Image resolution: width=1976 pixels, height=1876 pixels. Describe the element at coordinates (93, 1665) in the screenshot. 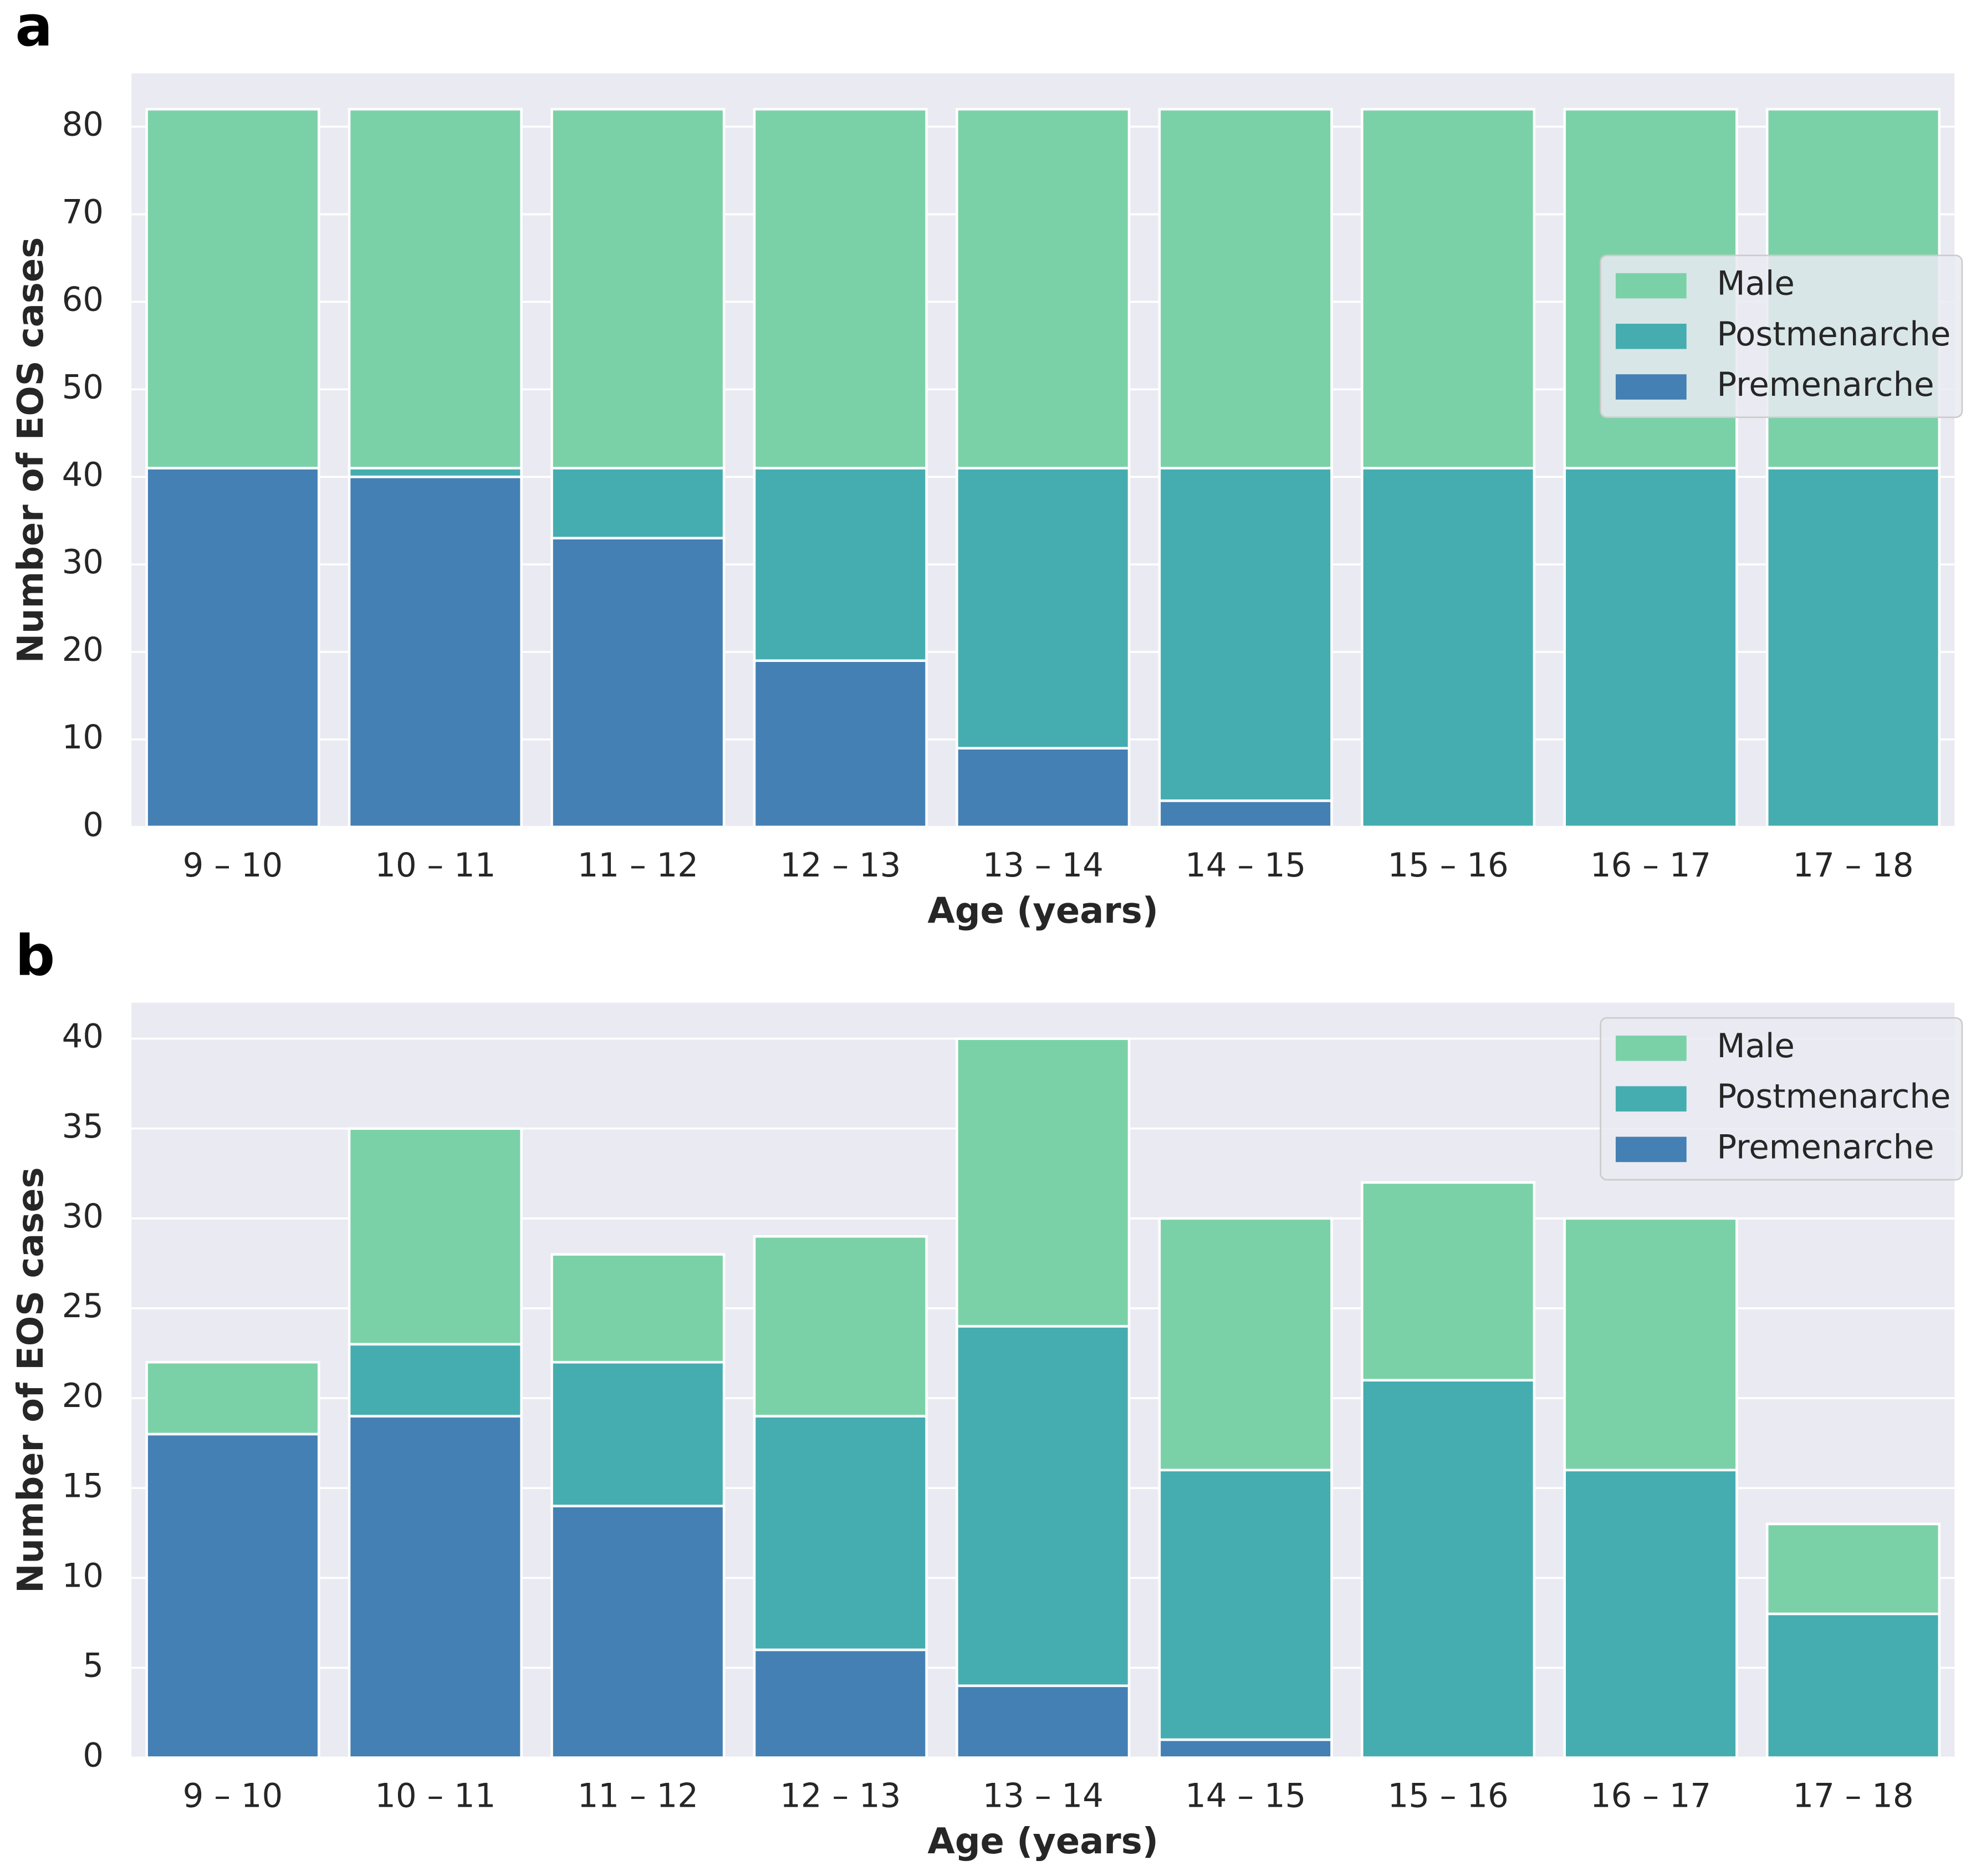

I see `y-tick-label: 5` at that location.